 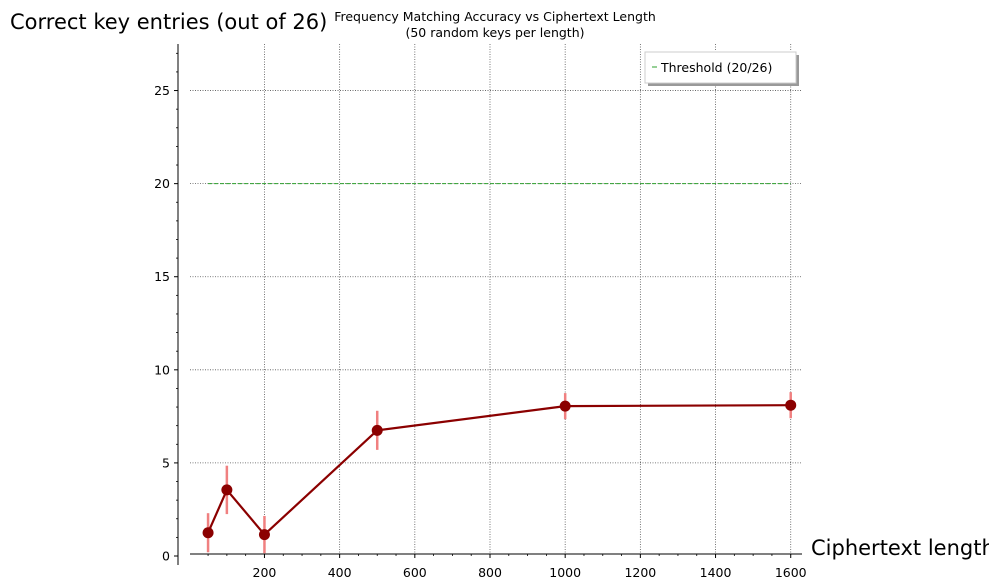 I want to click on x-axis-label: Ciphertext length, so click(x=900, y=548).